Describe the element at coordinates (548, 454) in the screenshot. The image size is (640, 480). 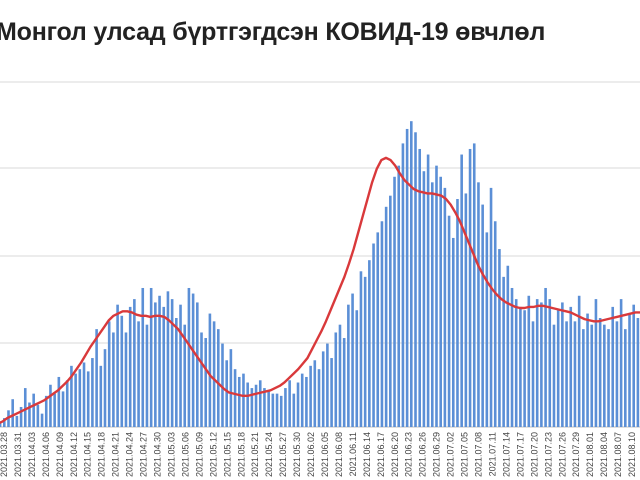
I see `x-tick-label-39: 2021.07.23` at that location.